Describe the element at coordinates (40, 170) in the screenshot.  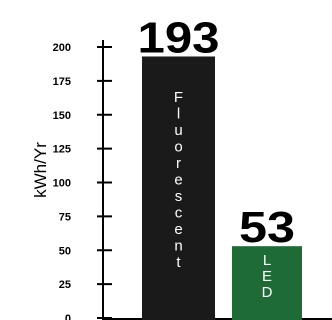
I see `y-axis-label: kWh/Yr` at that location.